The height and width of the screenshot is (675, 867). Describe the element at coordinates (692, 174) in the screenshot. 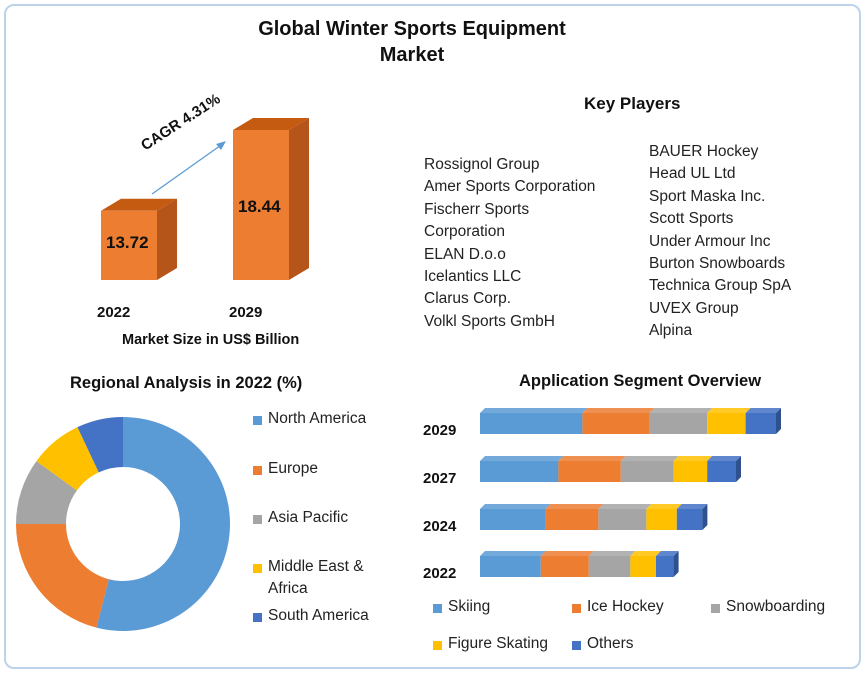

I see `key-player-item: Head UL Ltd` at that location.